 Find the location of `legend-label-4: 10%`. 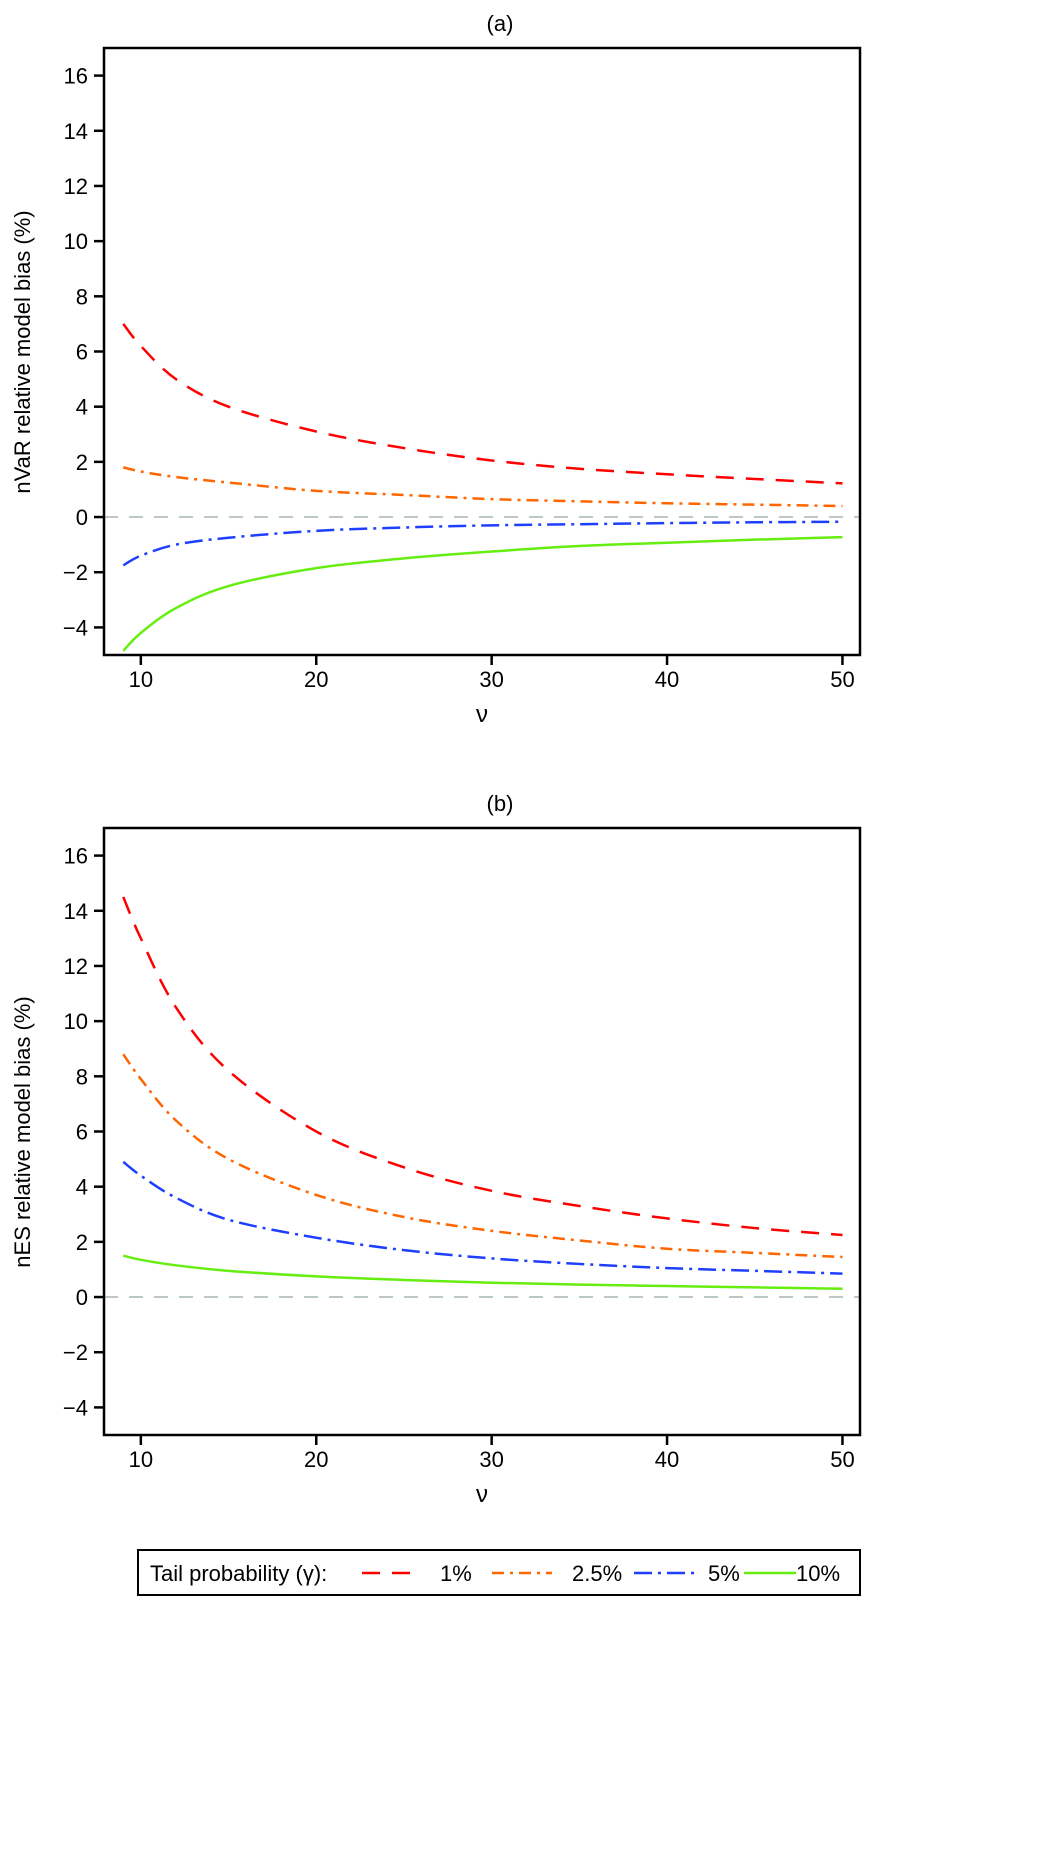

legend-label-4: 10% is located at coordinates (818, 1573).